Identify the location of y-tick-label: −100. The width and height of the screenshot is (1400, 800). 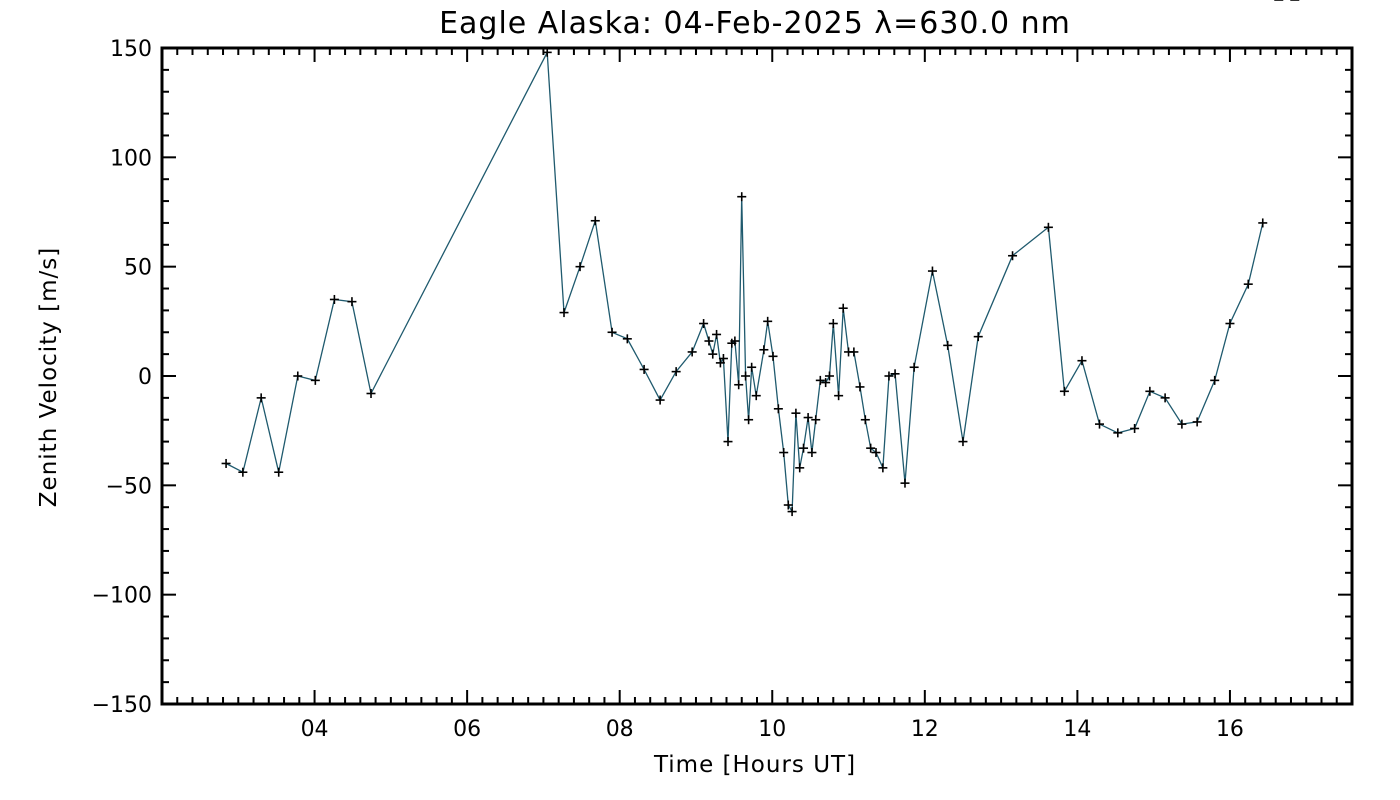
(122, 596).